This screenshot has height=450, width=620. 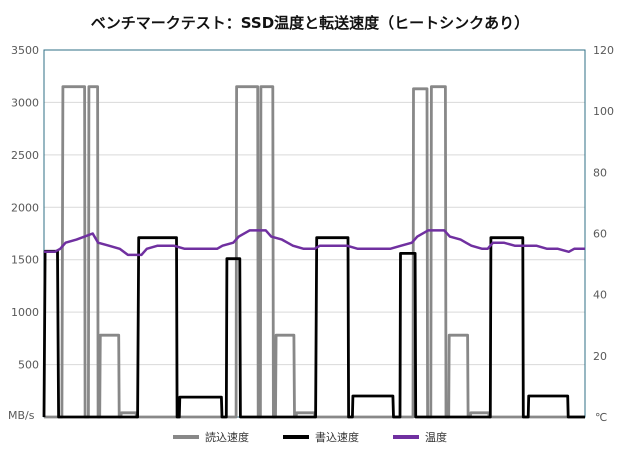 I want to click on y-left-unit-label: MB/s, so click(x=21, y=415).